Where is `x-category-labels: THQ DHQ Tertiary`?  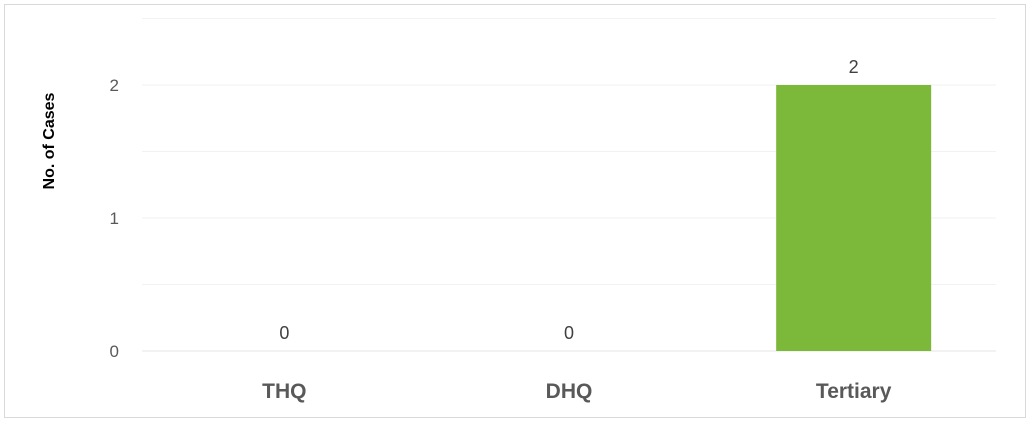
x-category-labels: THQ DHQ Tertiary is located at coordinates (577, 391).